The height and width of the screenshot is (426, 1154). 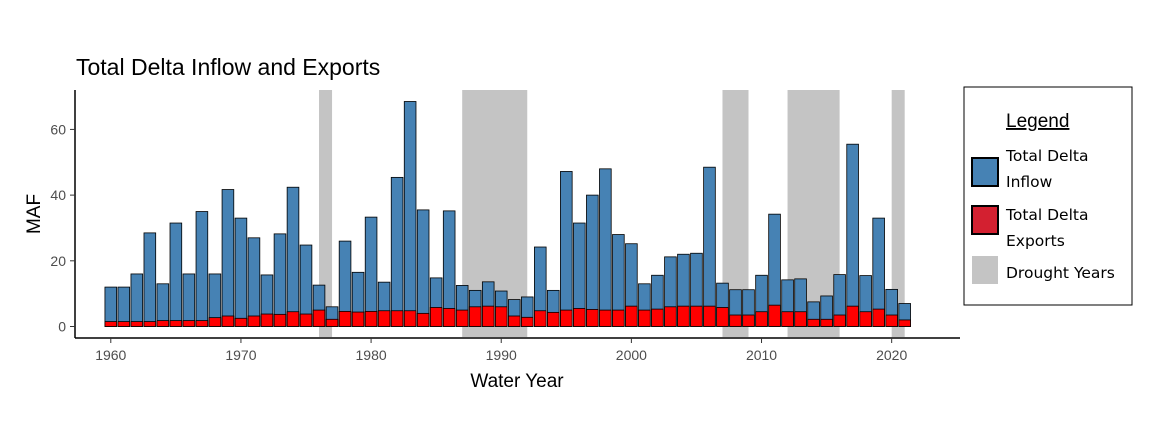 What do you see at coordinates (735, 320) in the screenshot?
I see `exports-bar-2008` at bounding box center [735, 320].